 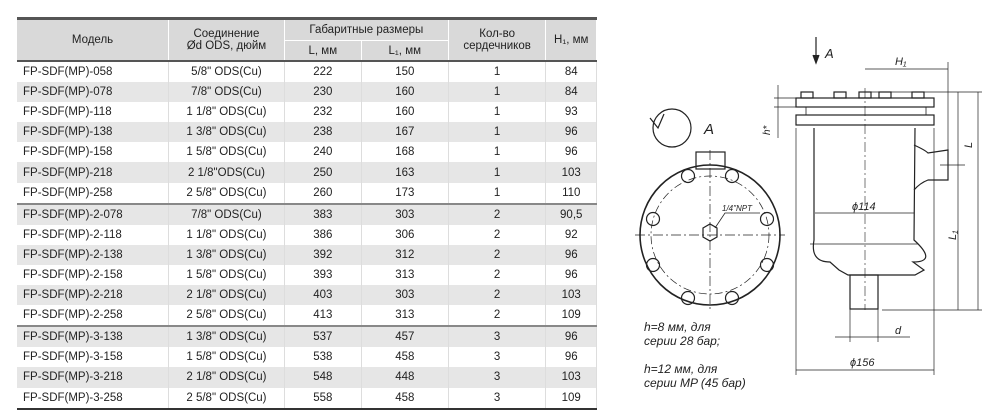 I want to click on cell-model: FP-SDF(MP)-138, so click(x=93, y=132).